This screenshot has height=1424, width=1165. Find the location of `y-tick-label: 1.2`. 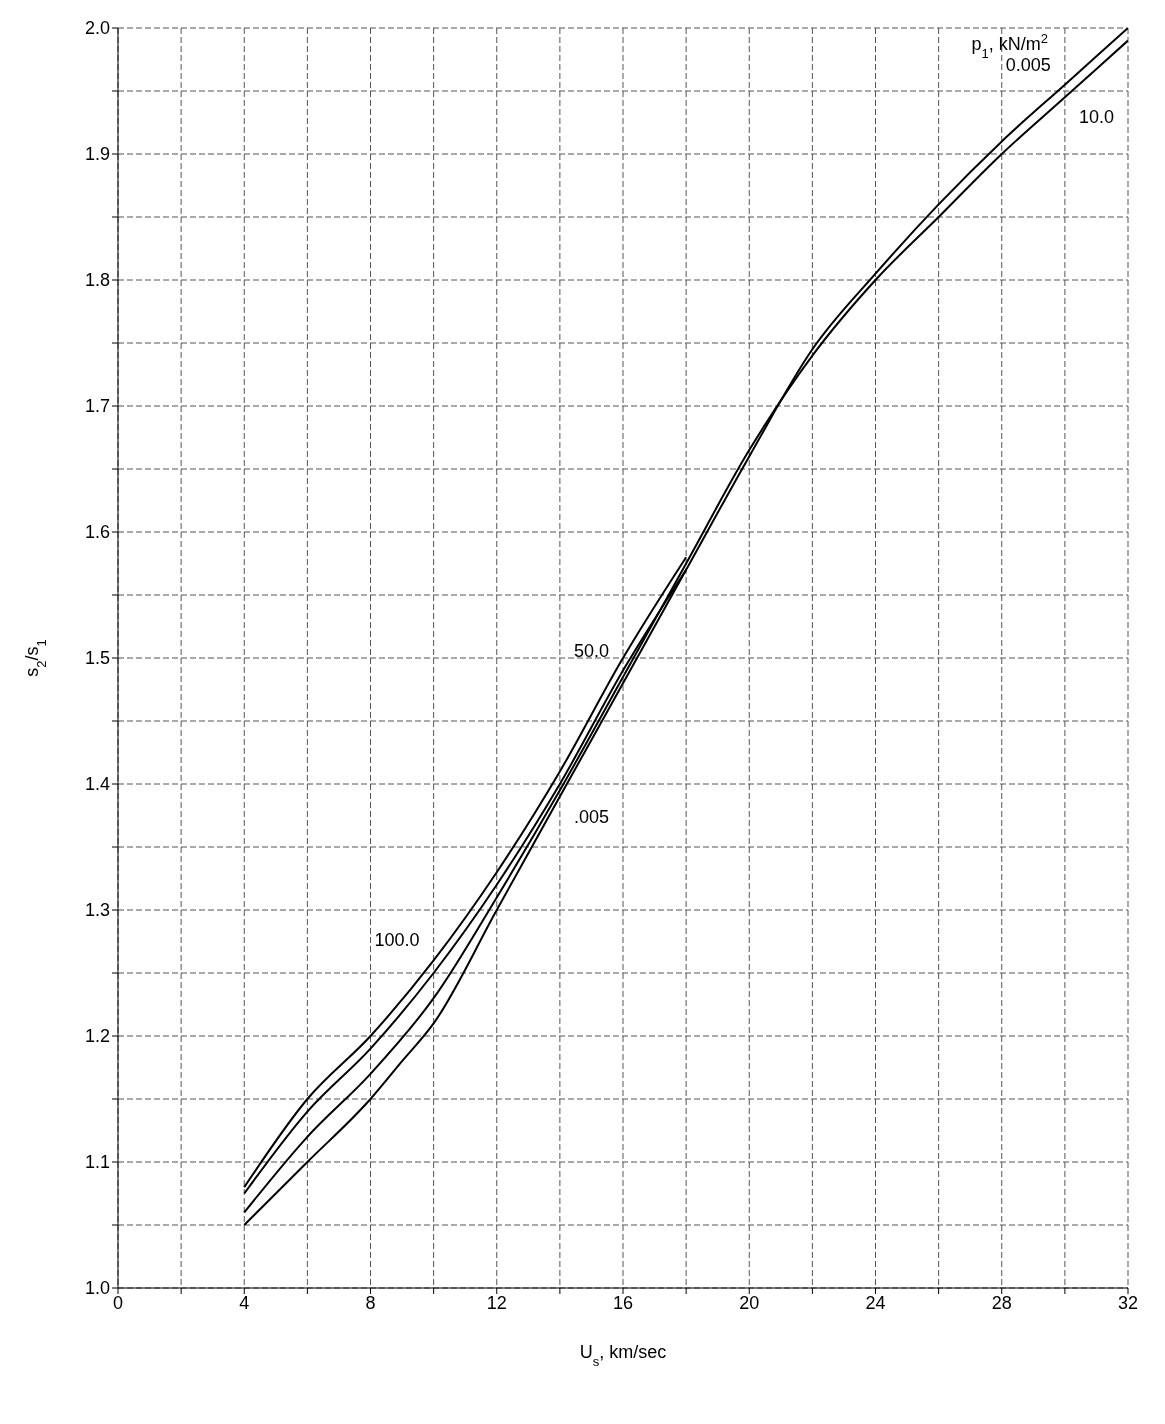

y-tick-label: 1.2 is located at coordinates (97, 1036).